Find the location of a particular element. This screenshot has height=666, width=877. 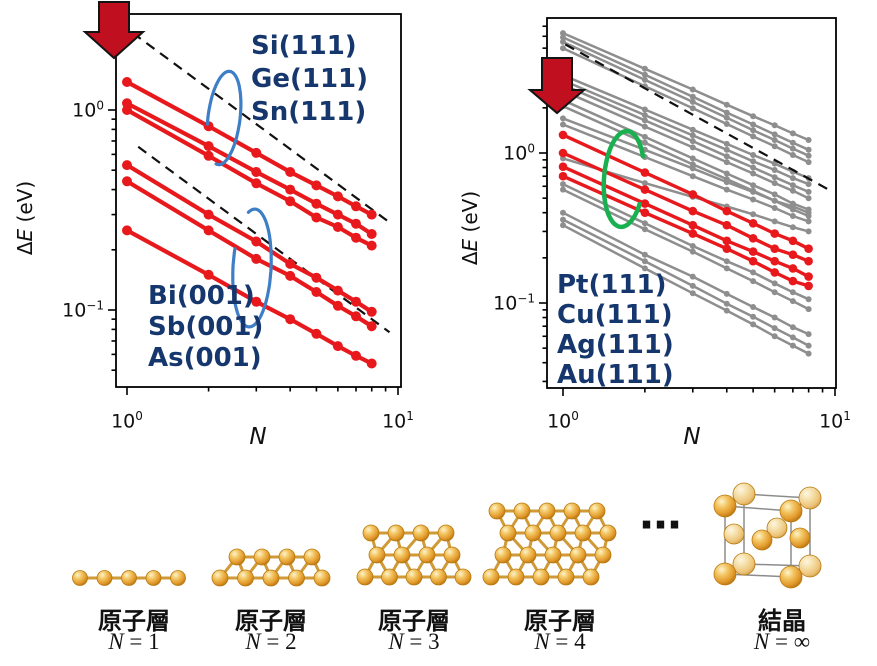

y-tick-label: 100 is located at coordinates (88, 110).